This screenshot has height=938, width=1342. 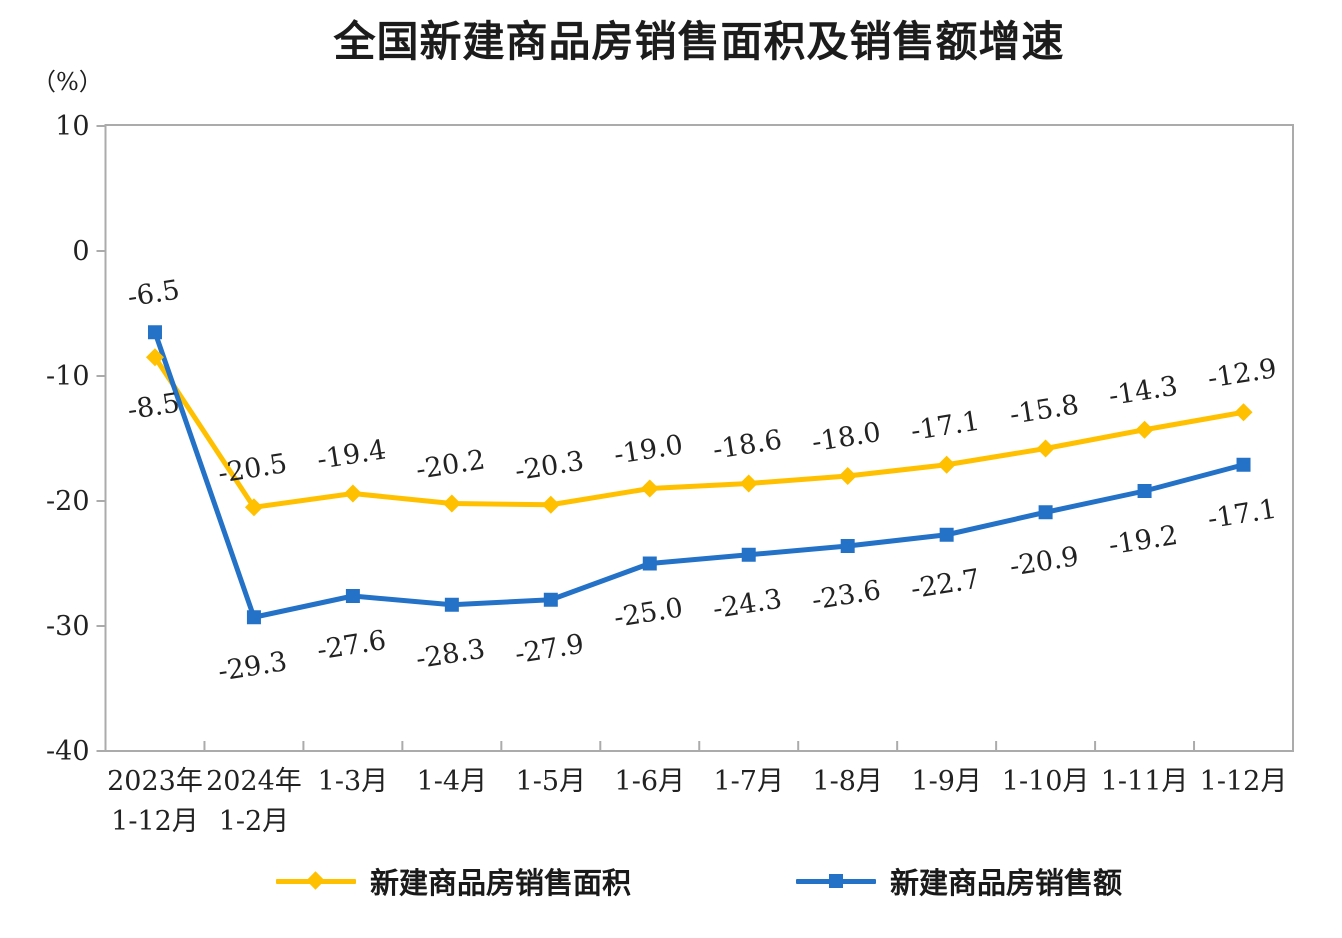 What do you see at coordinates (351, 454) in the screenshot?
I see `data-label: -19.4` at bounding box center [351, 454].